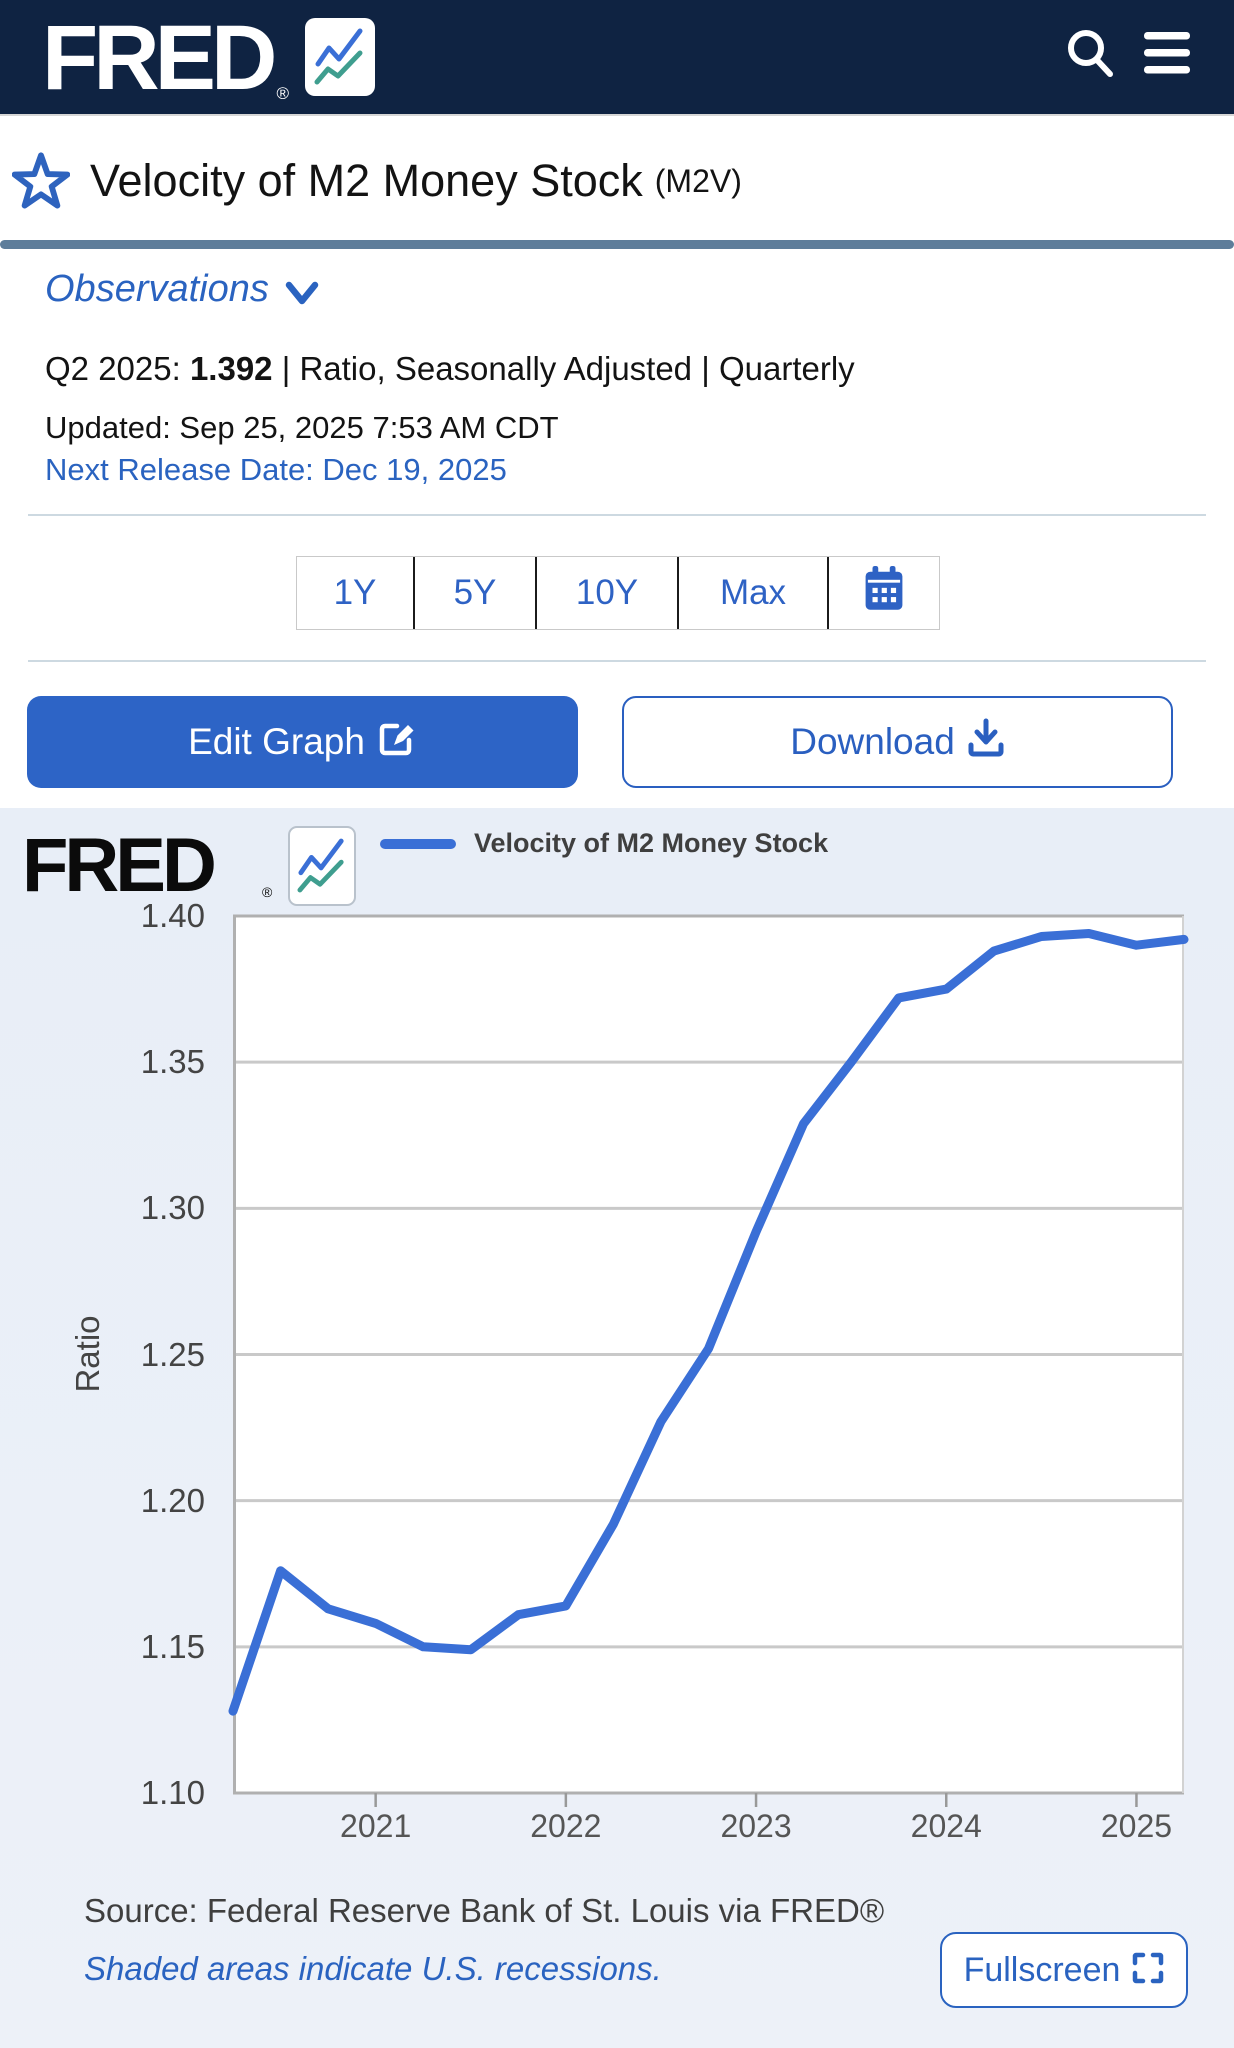 The width and height of the screenshot is (1234, 2048). What do you see at coordinates (117, 368) in the screenshot?
I see `observation-period: Q2 2025:` at bounding box center [117, 368].